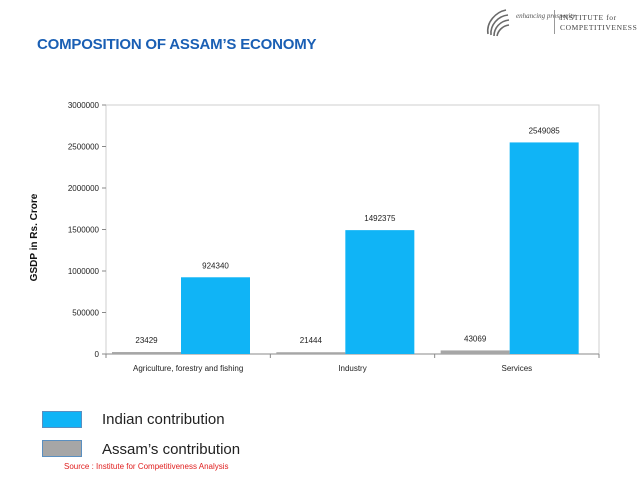  I want to click on y-tick-label: 1000000, so click(84, 271).